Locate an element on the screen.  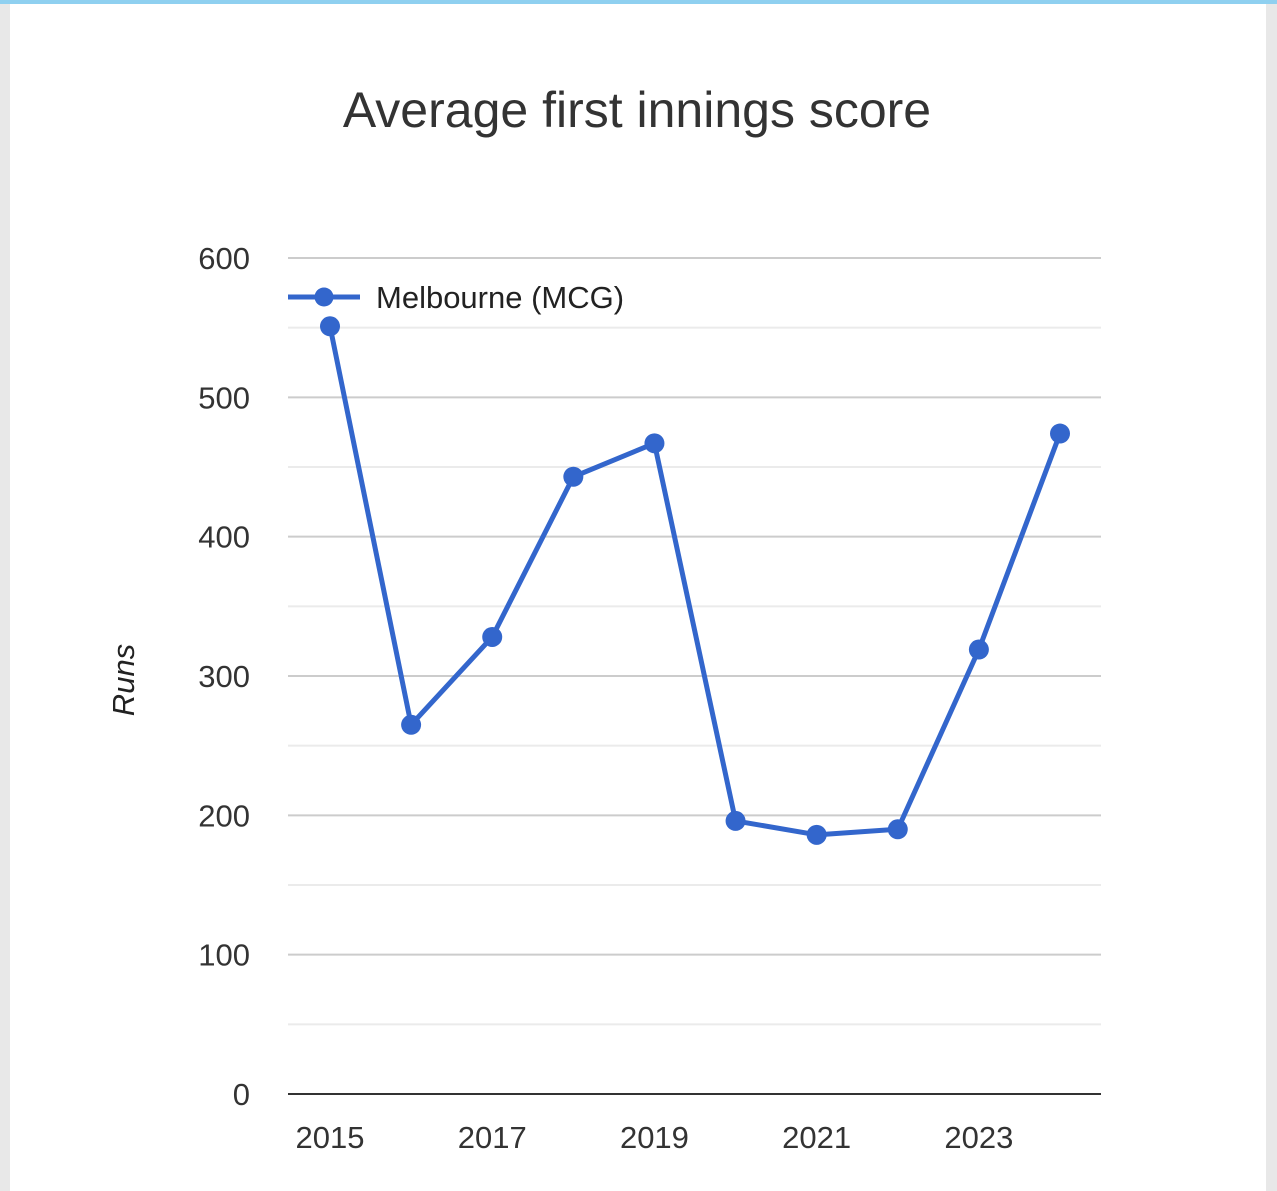
top-accent-strip is located at coordinates (638, 2).